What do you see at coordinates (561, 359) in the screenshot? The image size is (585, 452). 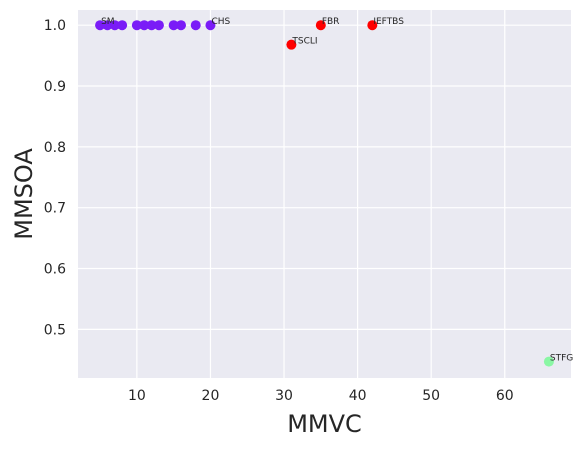 I see `point-label: STFG` at bounding box center [561, 359].